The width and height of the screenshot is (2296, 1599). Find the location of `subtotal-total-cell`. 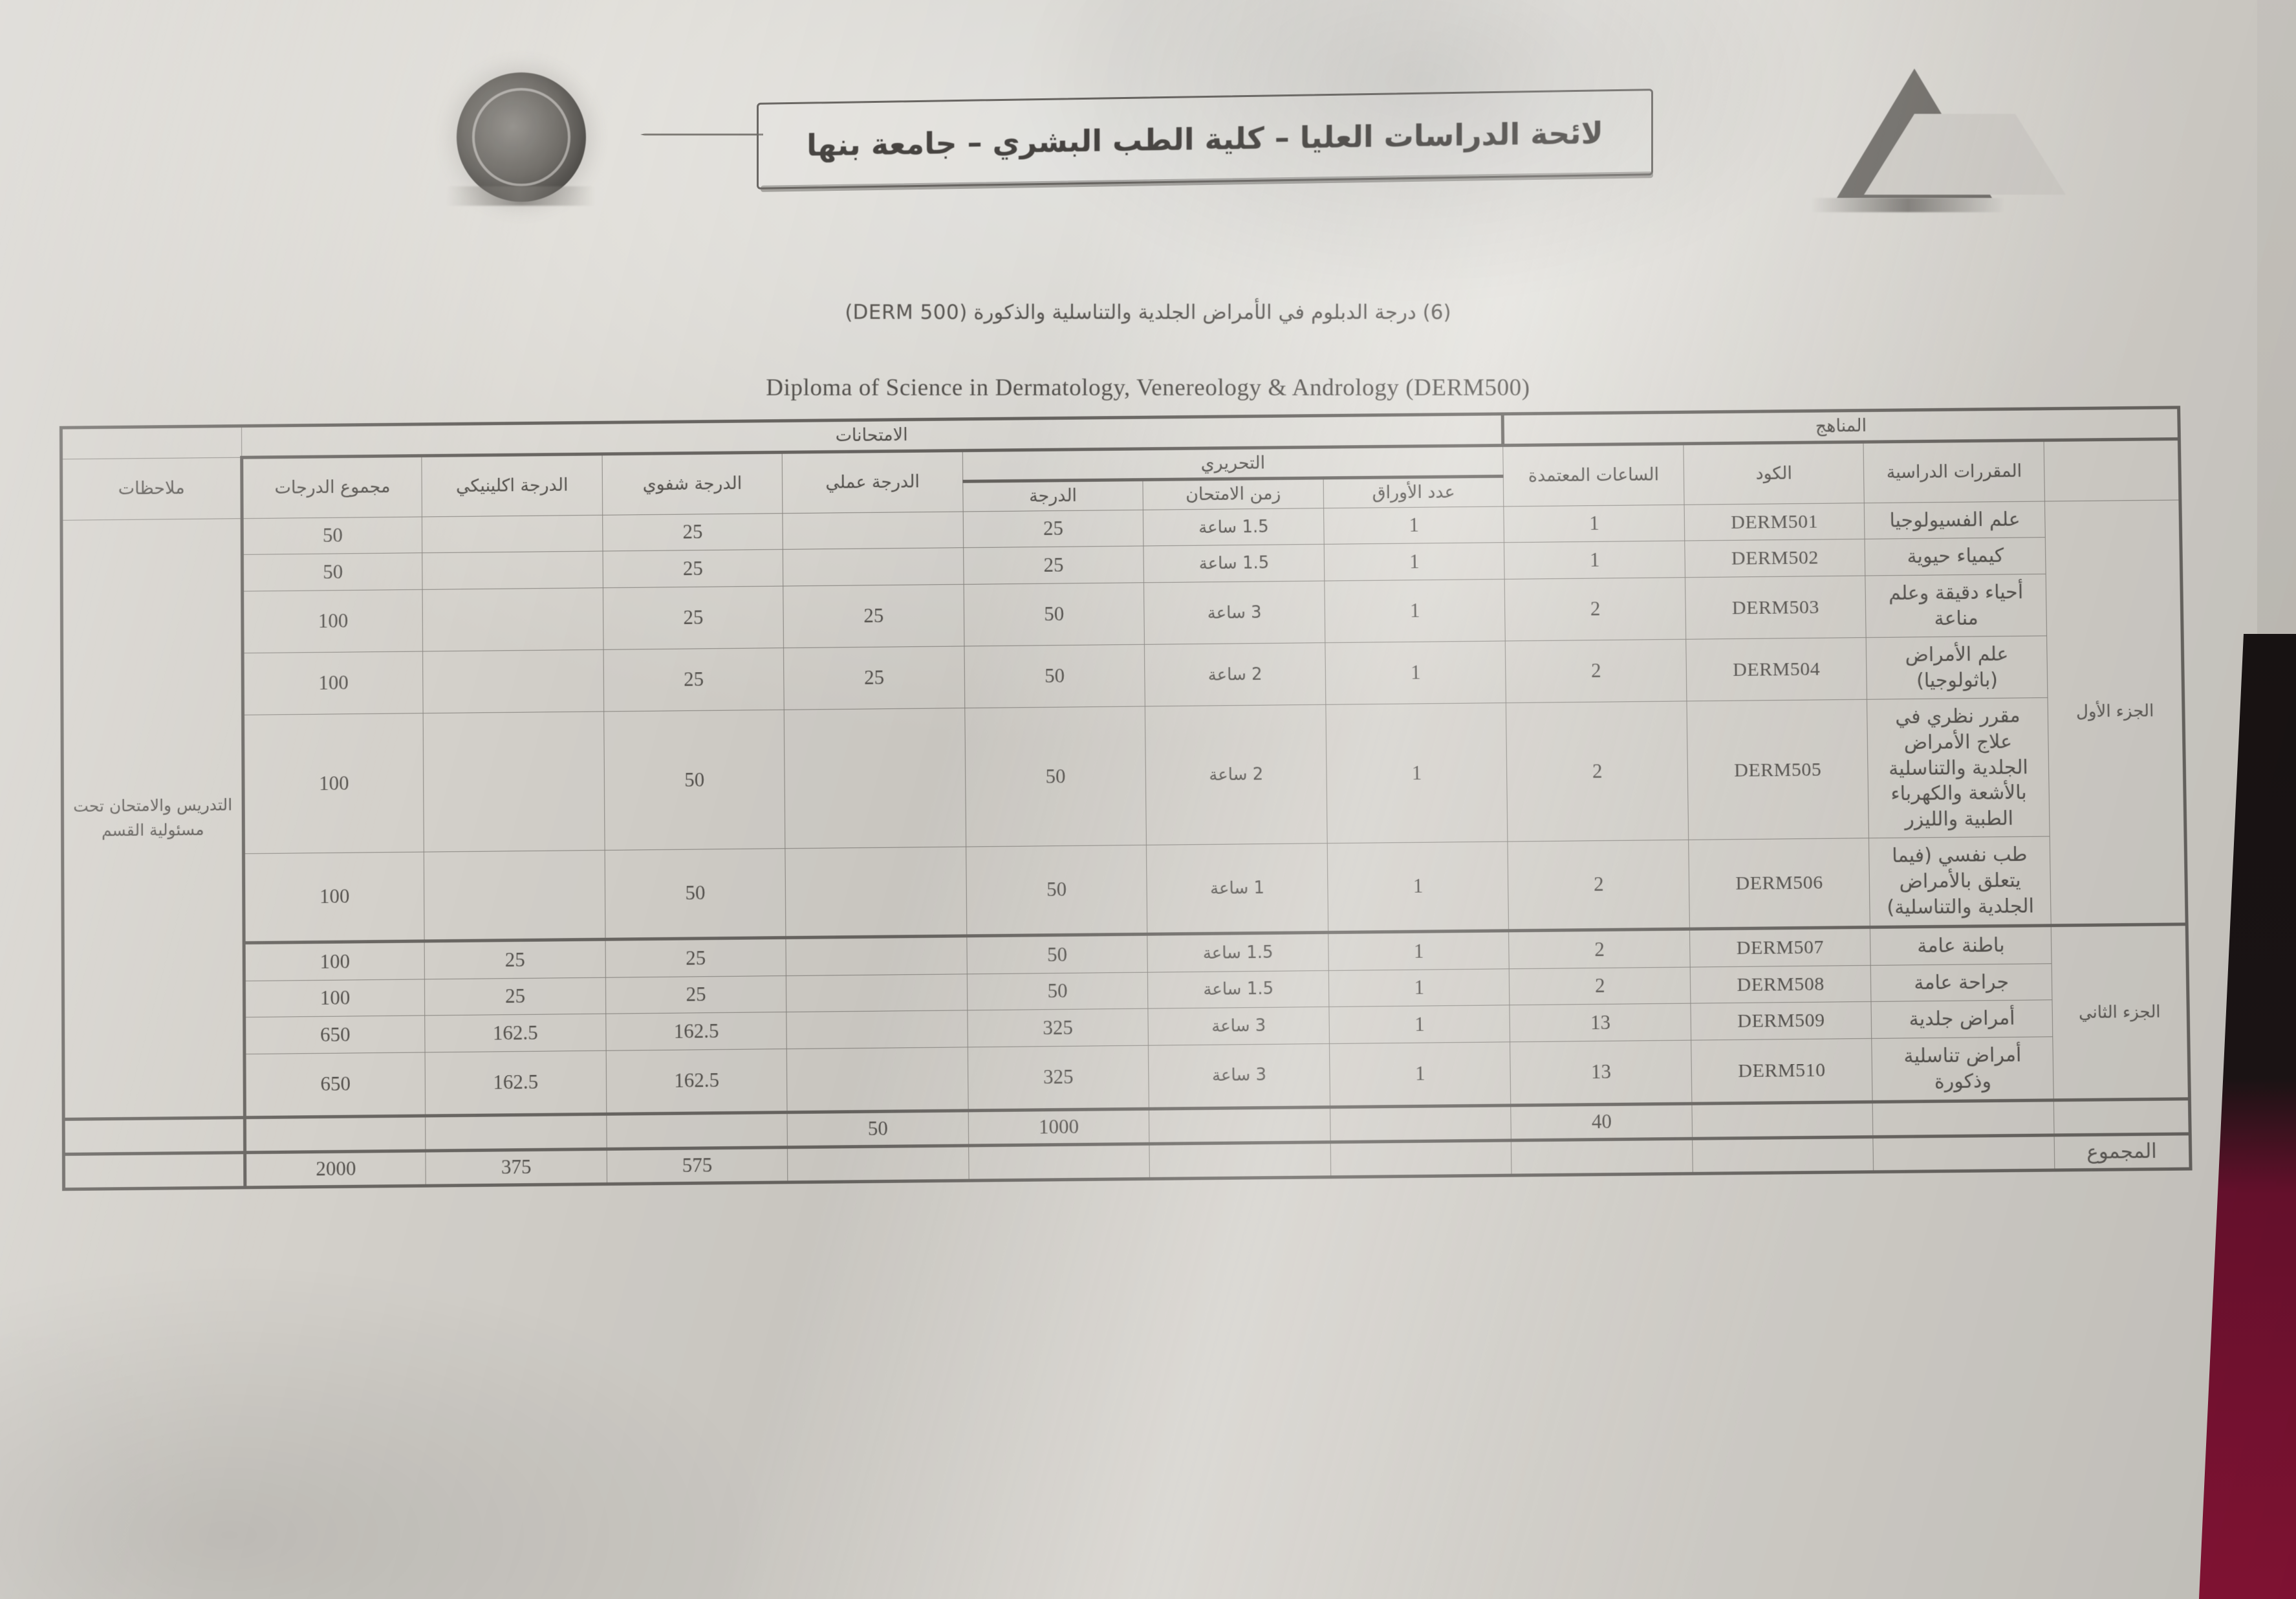

subtotal-total-cell is located at coordinates (335, 1134).